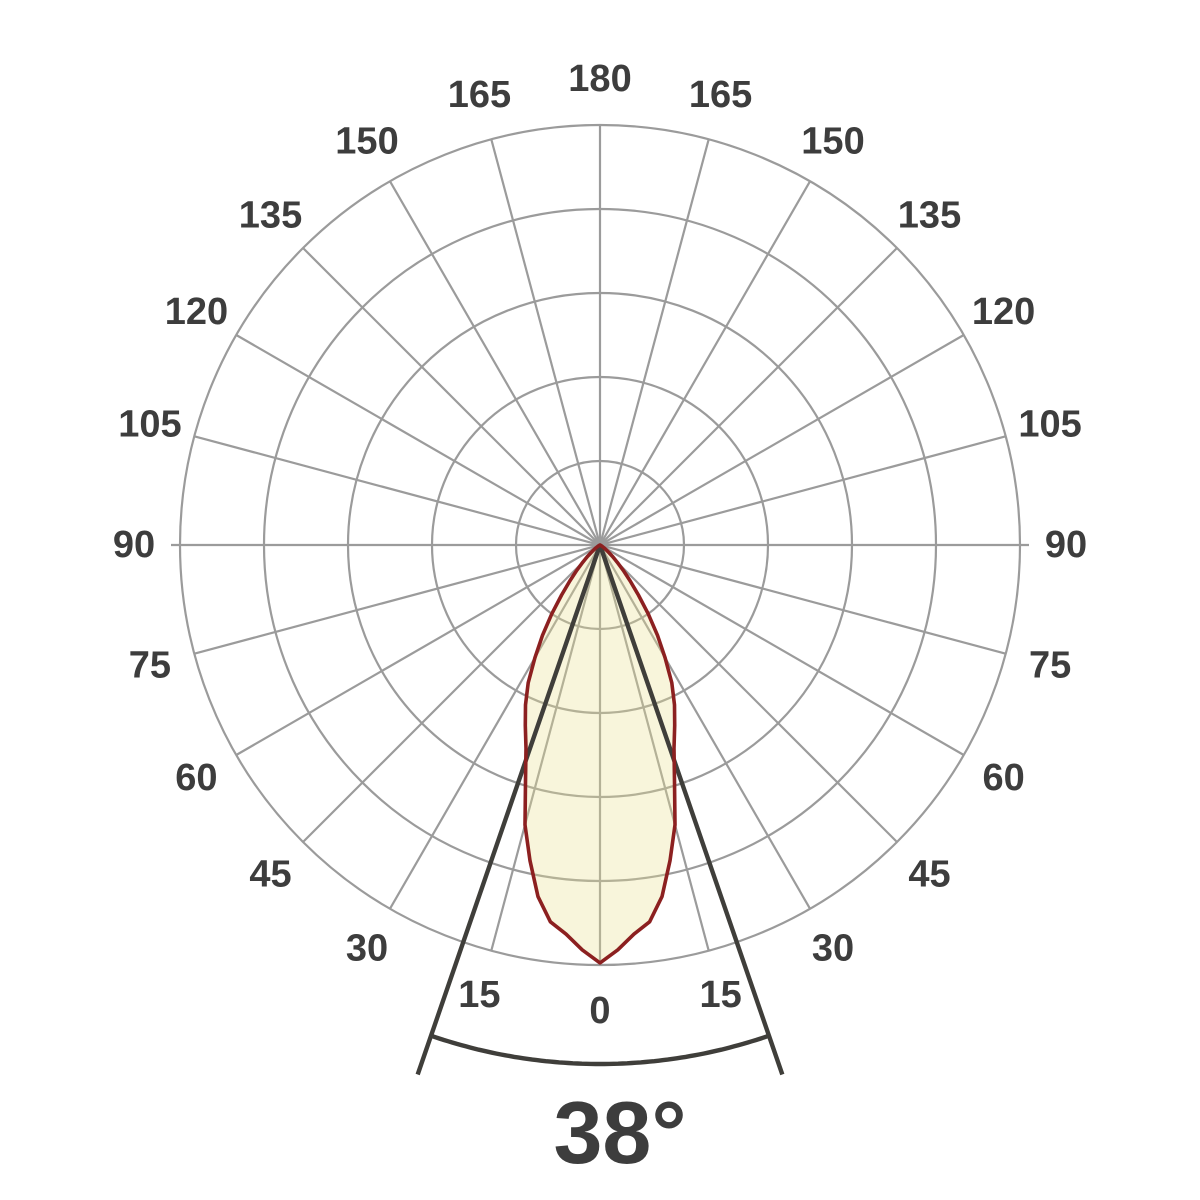 The height and width of the screenshot is (1200, 1200). What do you see at coordinates (270, 875) in the screenshot?
I see `angle-label-45-left: 45` at bounding box center [270, 875].